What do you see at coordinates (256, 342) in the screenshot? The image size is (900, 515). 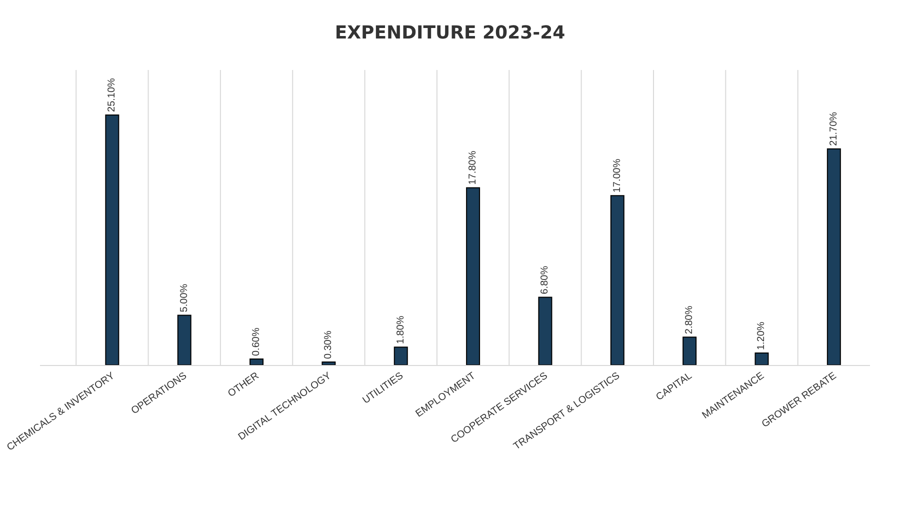 I see `data-label: 0.60%` at bounding box center [256, 342].